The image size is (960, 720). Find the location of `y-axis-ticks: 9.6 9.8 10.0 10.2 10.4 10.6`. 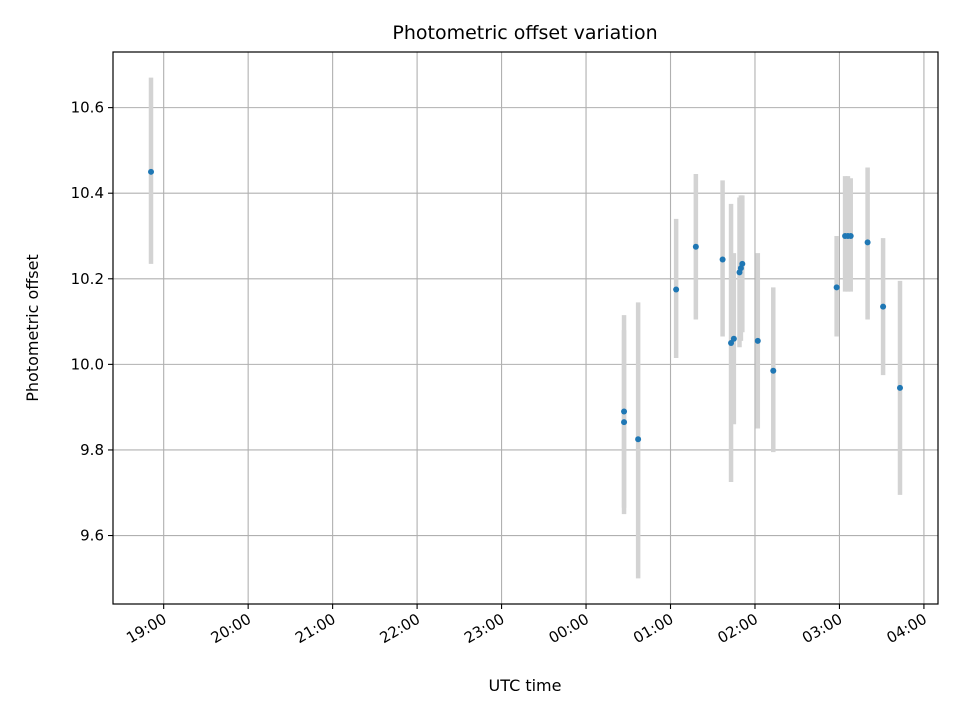

y-axis-ticks: 9.6 9.8 10.0 10.2 10.4 10.6 is located at coordinates (92, 322).